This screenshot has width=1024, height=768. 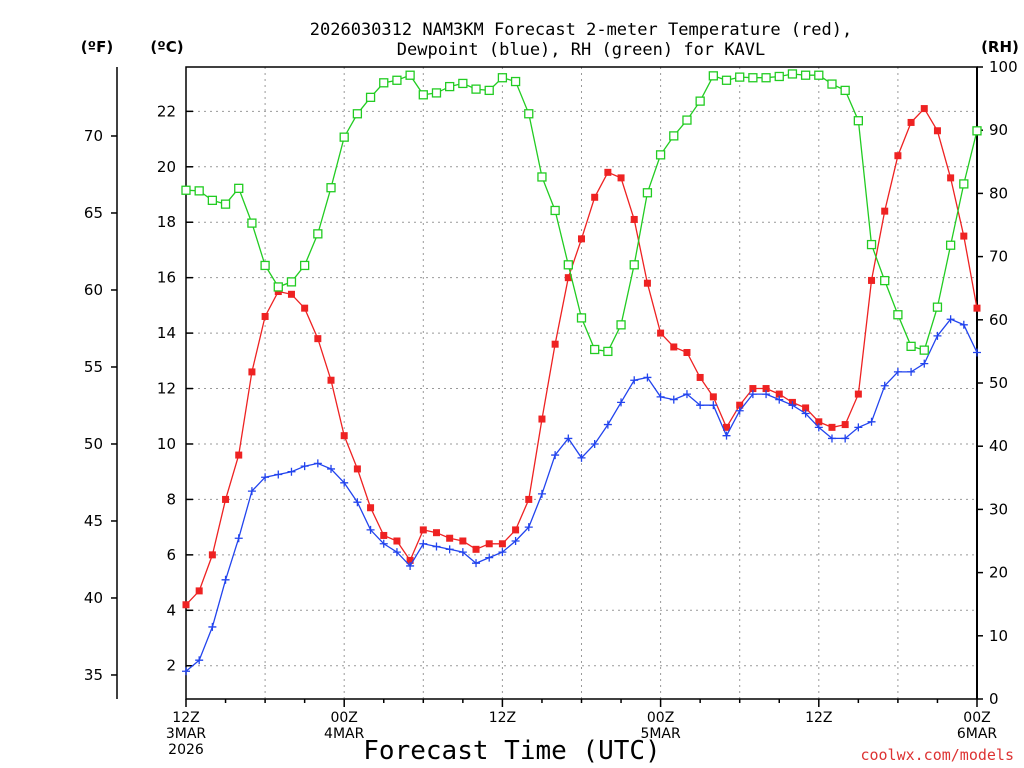 What do you see at coordinates (977, 734) in the screenshot?
I see `time-tick-label: 6MAR` at bounding box center [977, 734].